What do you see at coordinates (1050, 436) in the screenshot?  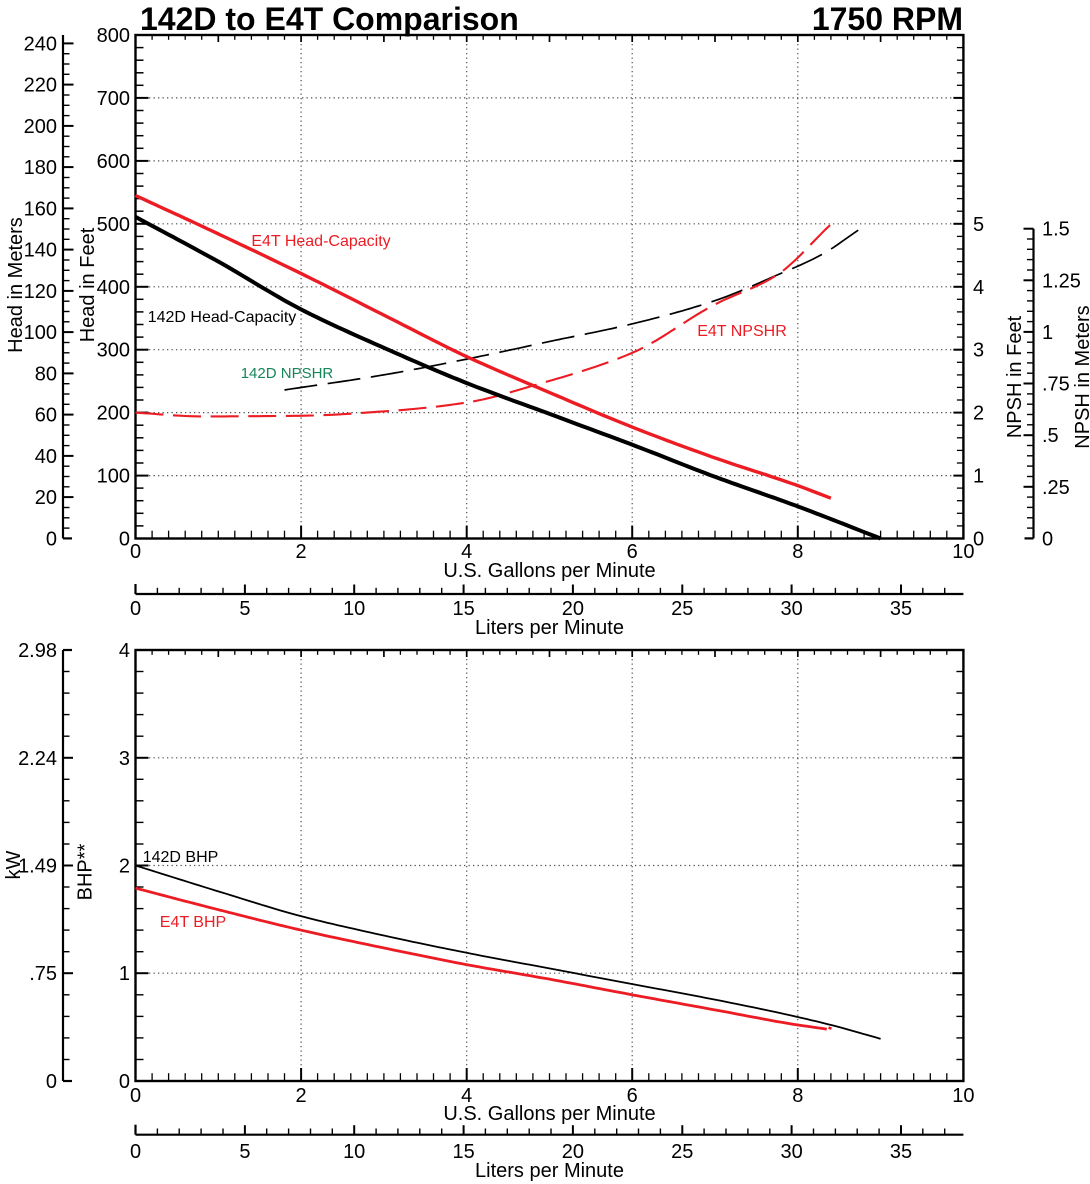 I see `svg-text: .5` at bounding box center [1050, 436].